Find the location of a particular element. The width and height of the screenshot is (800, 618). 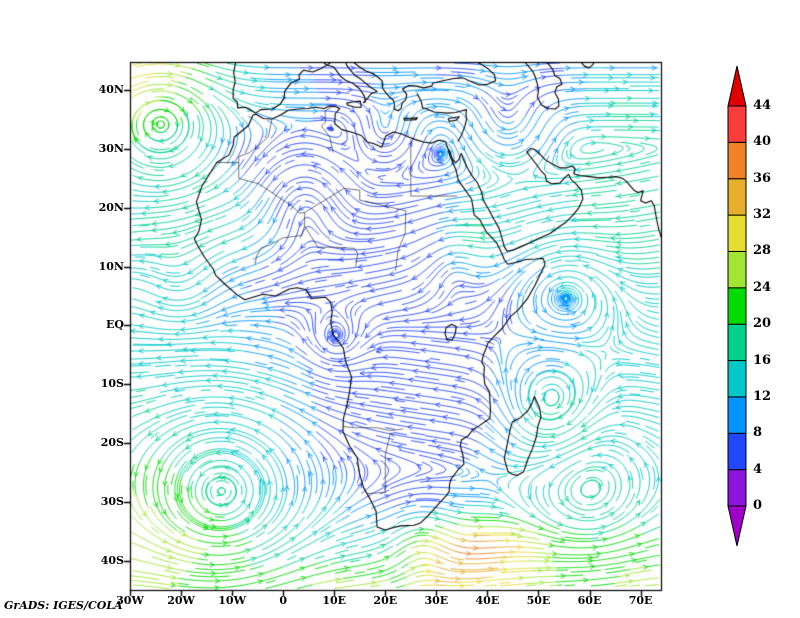

colorbar-arrow-bottom is located at coordinates (737, 526).